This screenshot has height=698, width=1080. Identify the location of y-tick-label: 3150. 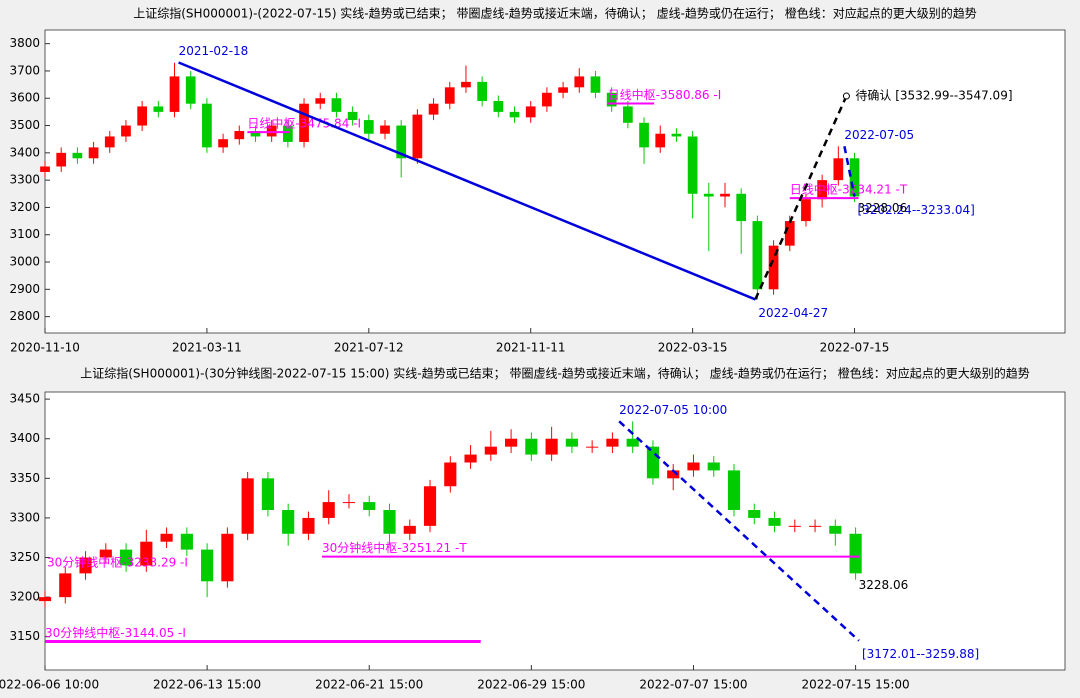
(24, 636).